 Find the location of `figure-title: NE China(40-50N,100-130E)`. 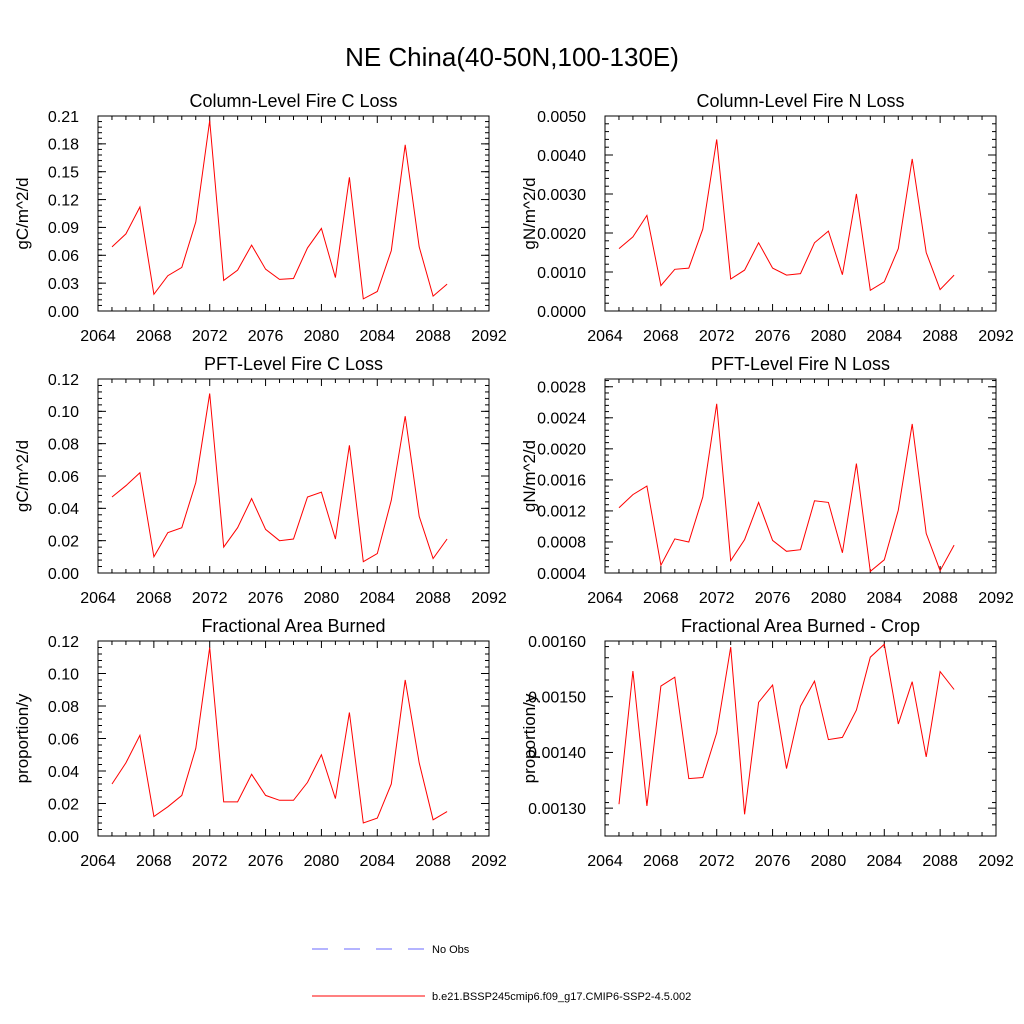

figure-title: NE China(40-50N,100-130E) is located at coordinates (512, 57).